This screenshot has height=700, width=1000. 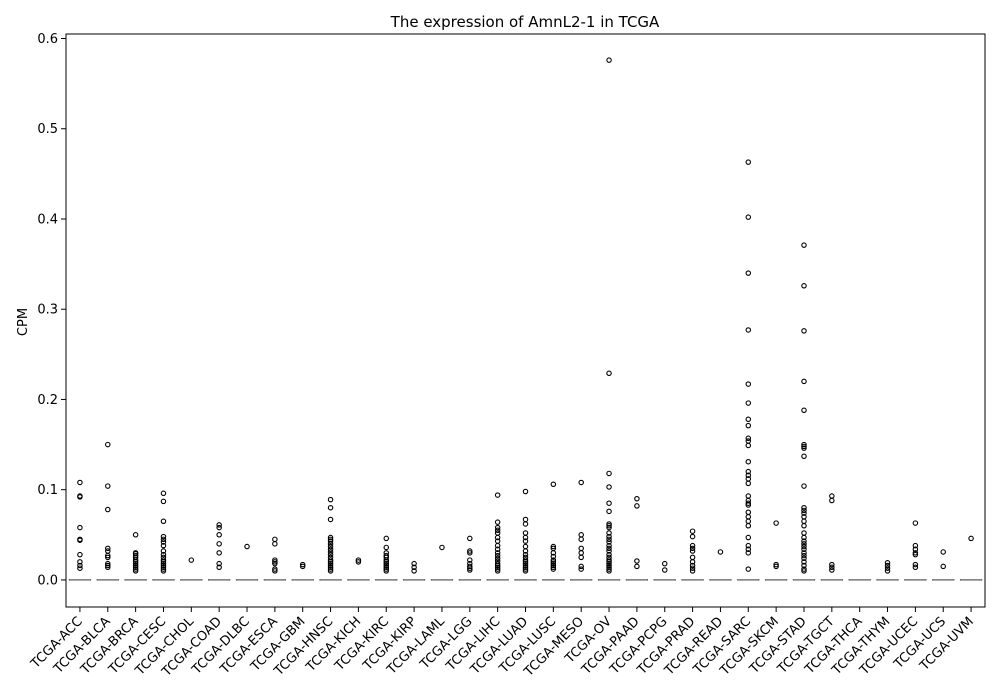 I want to click on y-tick-label: 0.1, so click(x=47, y=490).